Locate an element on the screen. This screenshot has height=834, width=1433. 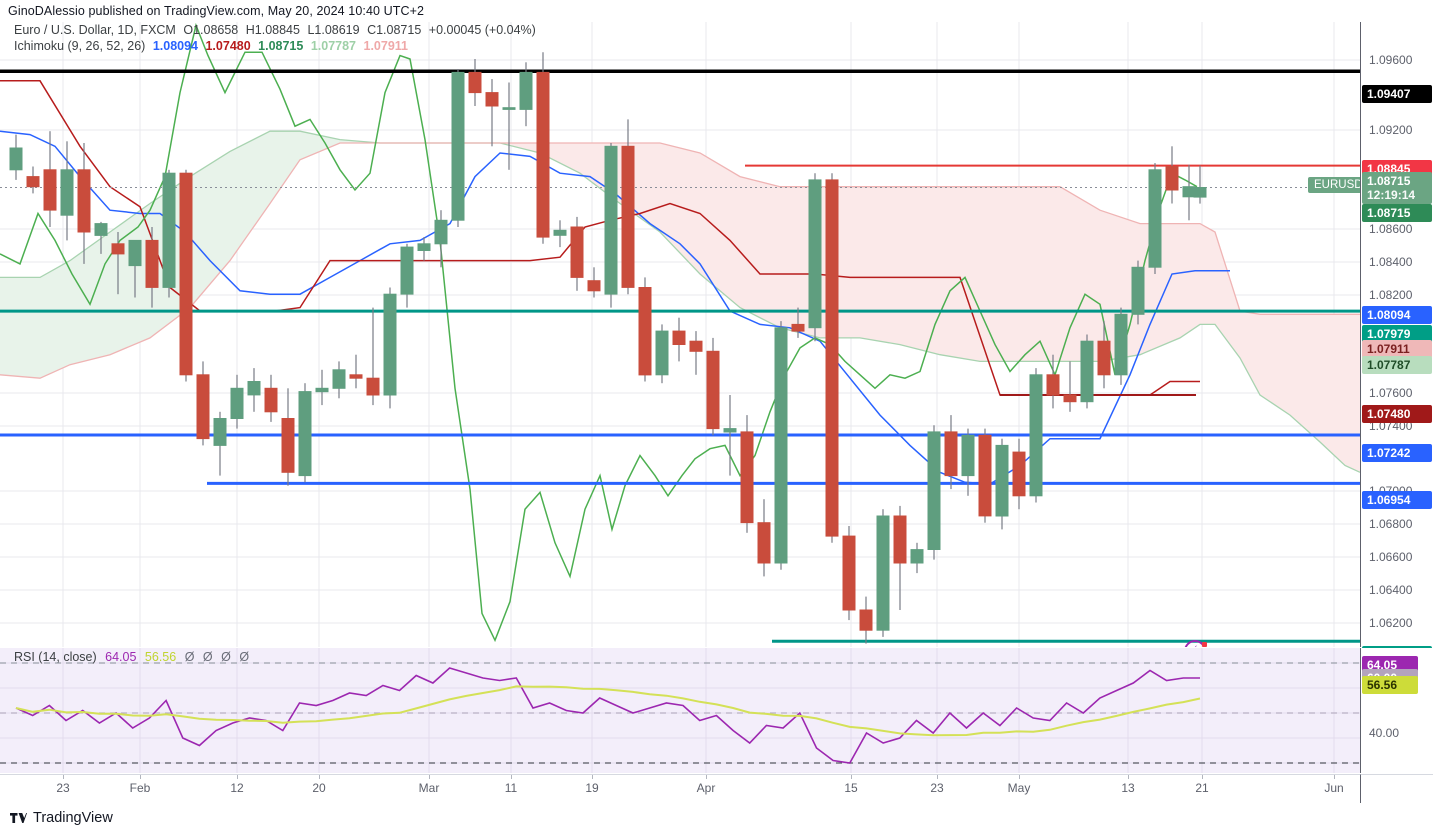
price-tick-11: 1.06200 is located at coordinates (1391, 623).